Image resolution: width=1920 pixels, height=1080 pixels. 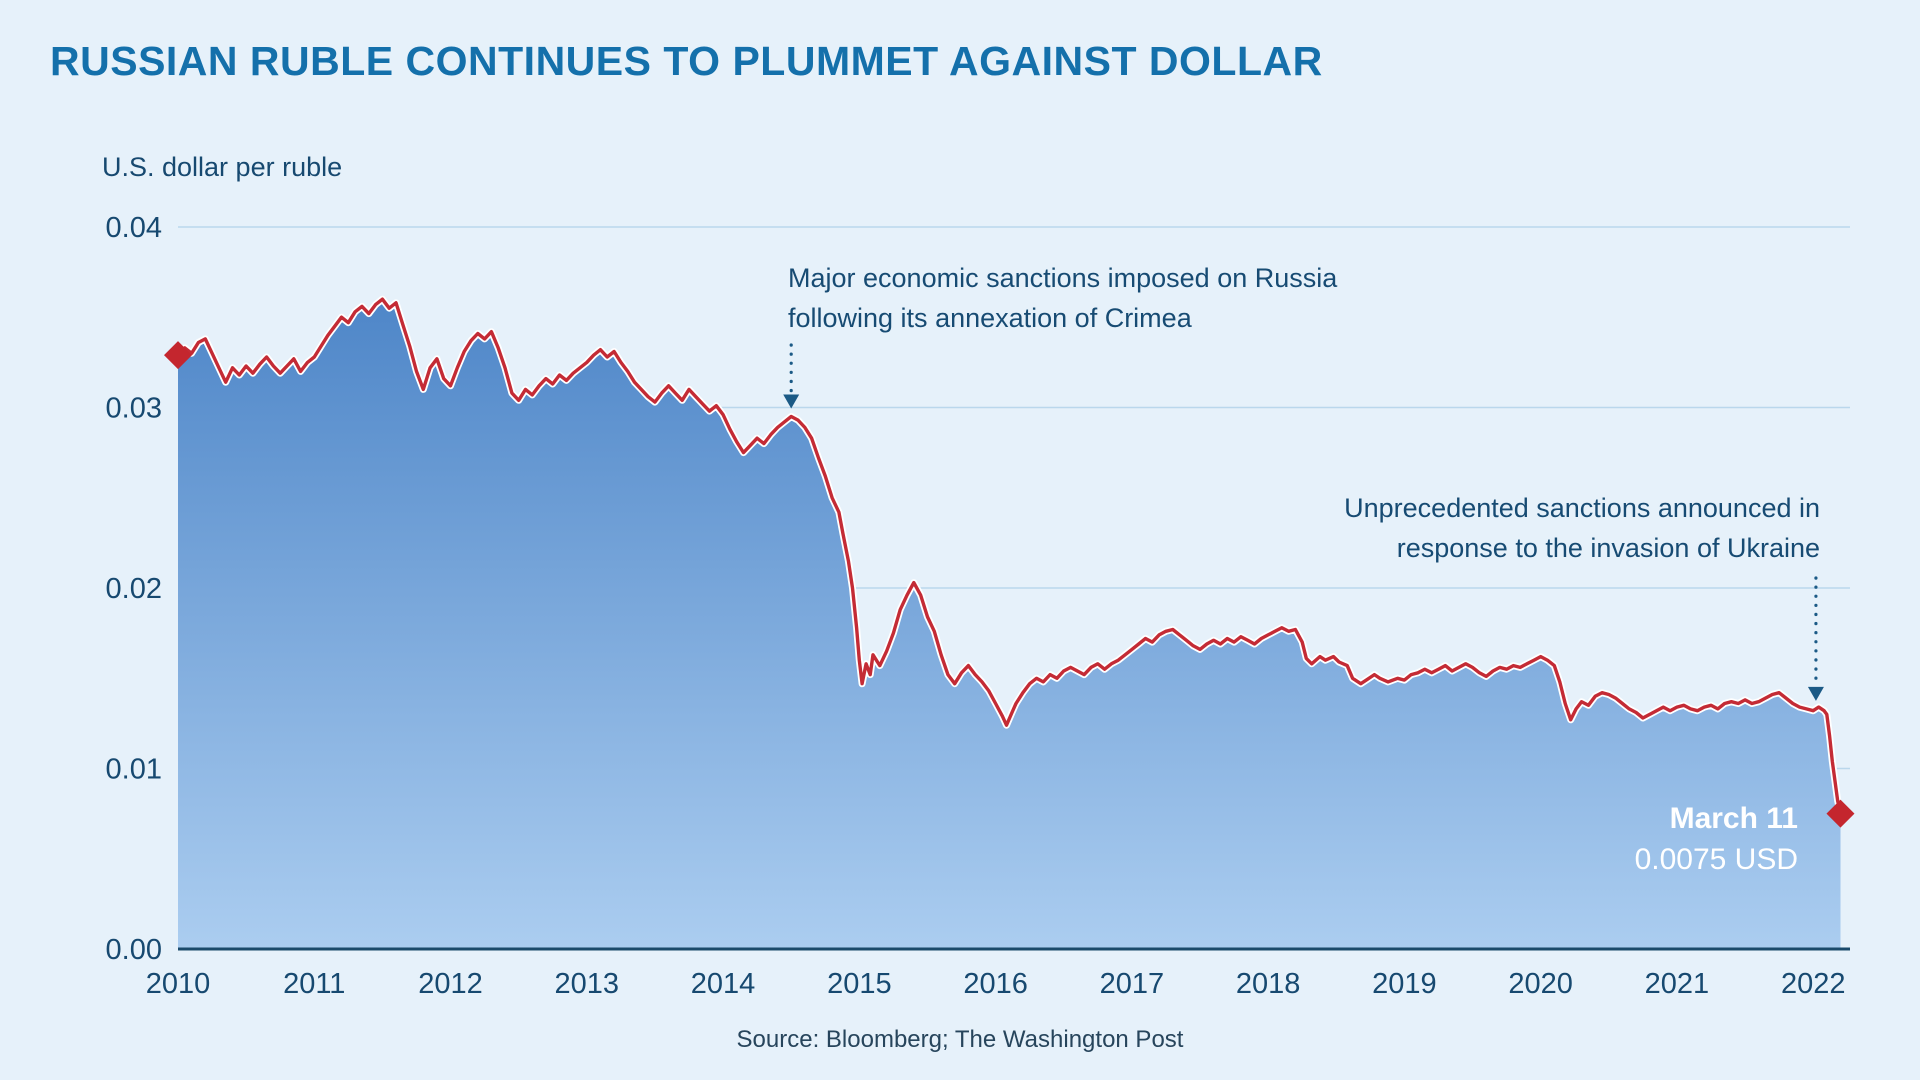 I want to click on x-tick-label: 2022, so click(x=1813, y=984).